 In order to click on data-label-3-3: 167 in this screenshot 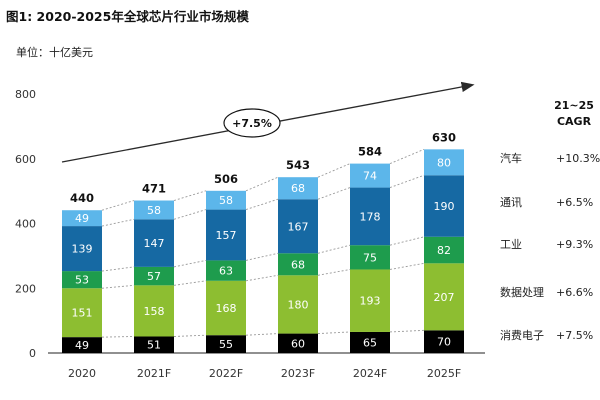, I will do `click(298, 226)`.